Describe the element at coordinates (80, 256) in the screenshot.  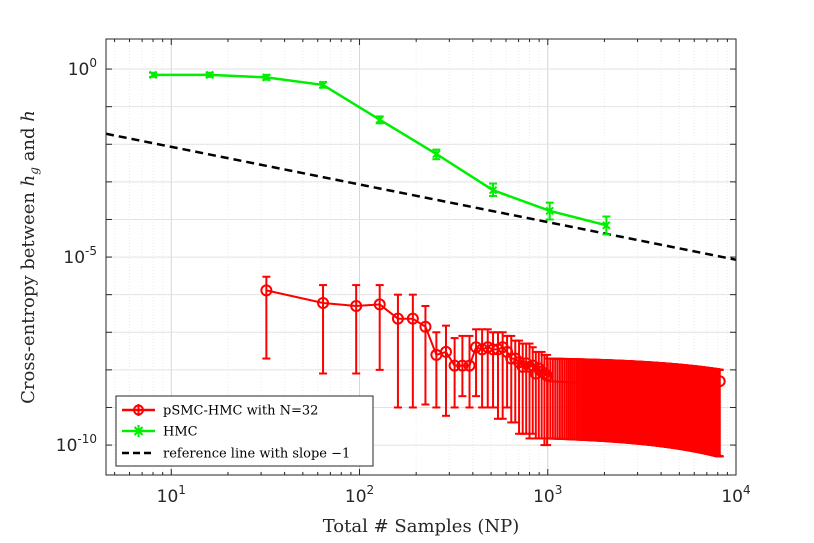
I see `y-tick-label: 10⁻⁵` at that location.